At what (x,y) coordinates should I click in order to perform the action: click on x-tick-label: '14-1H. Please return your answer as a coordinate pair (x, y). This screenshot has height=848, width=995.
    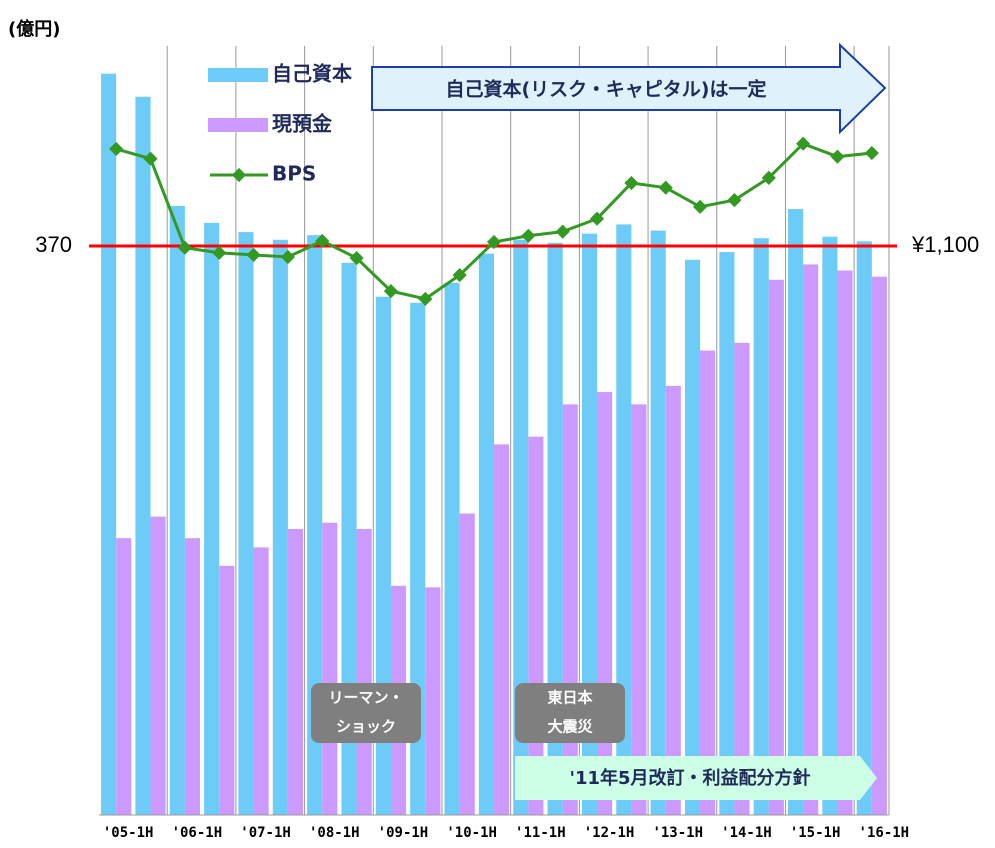
    Looking at the image, I should click on (746, 833).